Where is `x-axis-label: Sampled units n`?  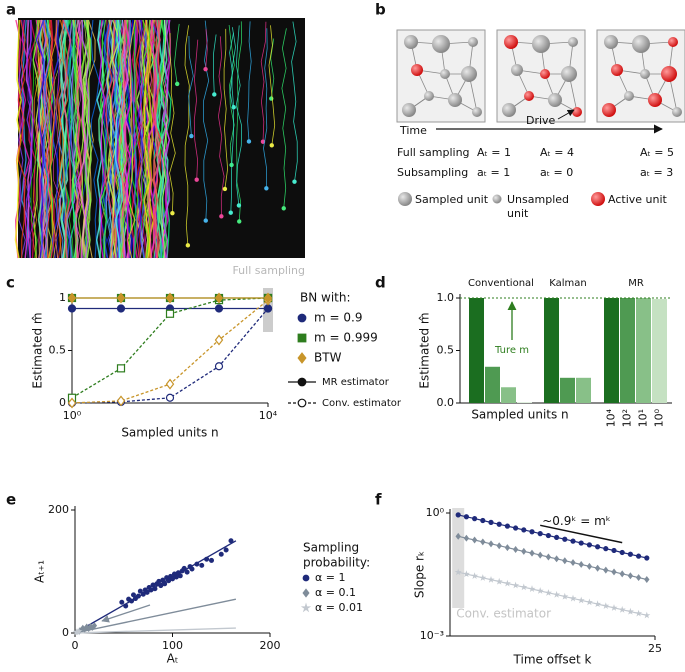
x-axis-label: Sampled units n is located at coordinates (169, 433).